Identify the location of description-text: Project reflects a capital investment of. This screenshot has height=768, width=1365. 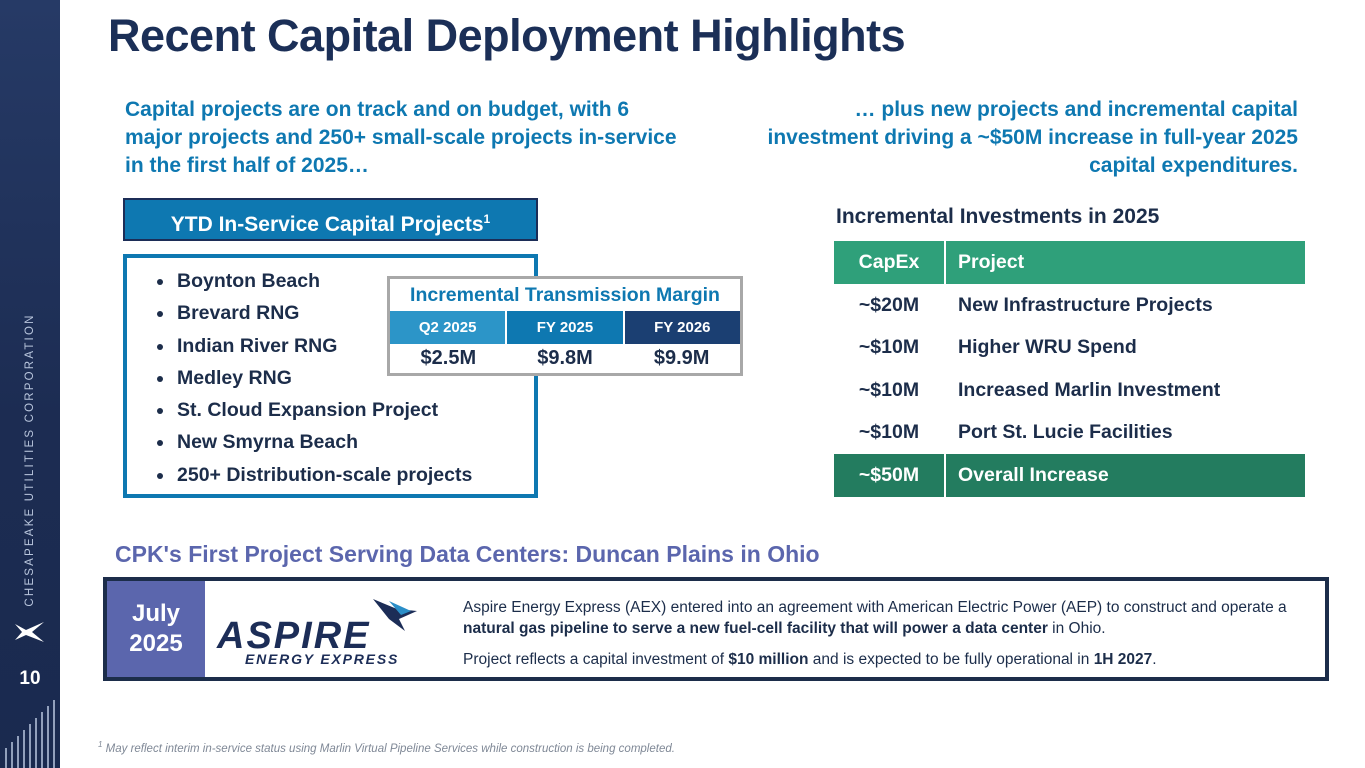
(596, 659).